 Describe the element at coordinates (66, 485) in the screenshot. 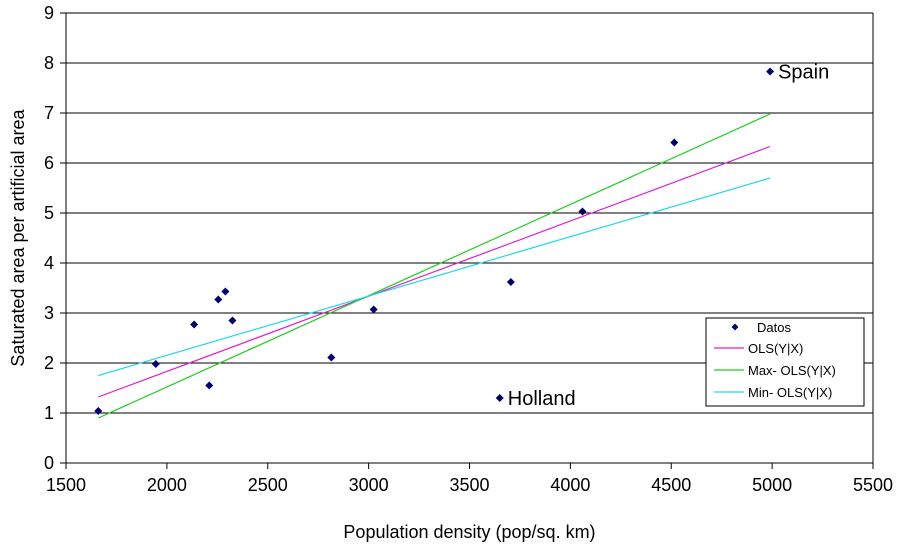

I see `x-tick-label-1500: 1500` at that location.